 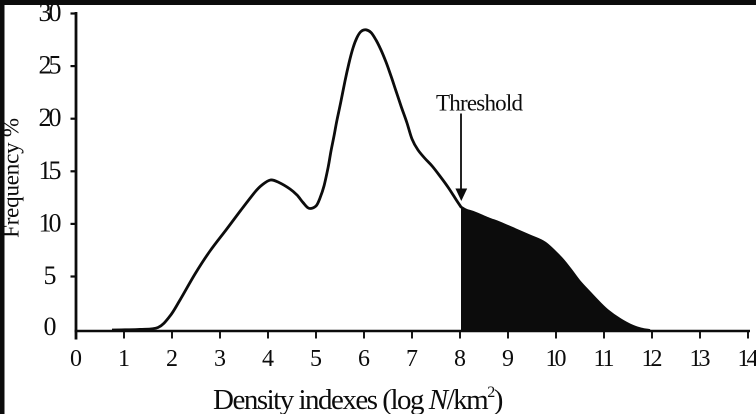 What do you see at coordinates (50, 13) in the screenshot?
I see `svg-text: 30` at bounding box center [50, 13].